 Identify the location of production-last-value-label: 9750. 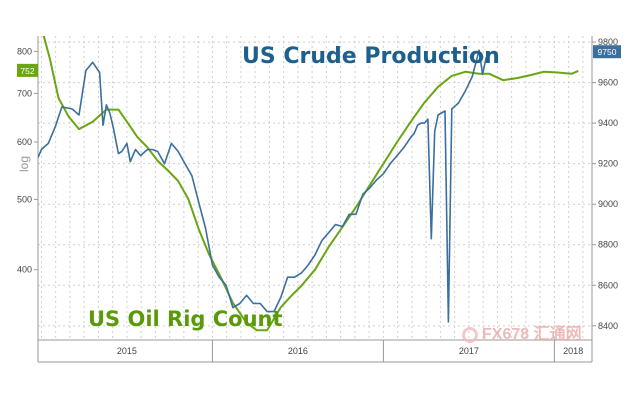
(607, 52).